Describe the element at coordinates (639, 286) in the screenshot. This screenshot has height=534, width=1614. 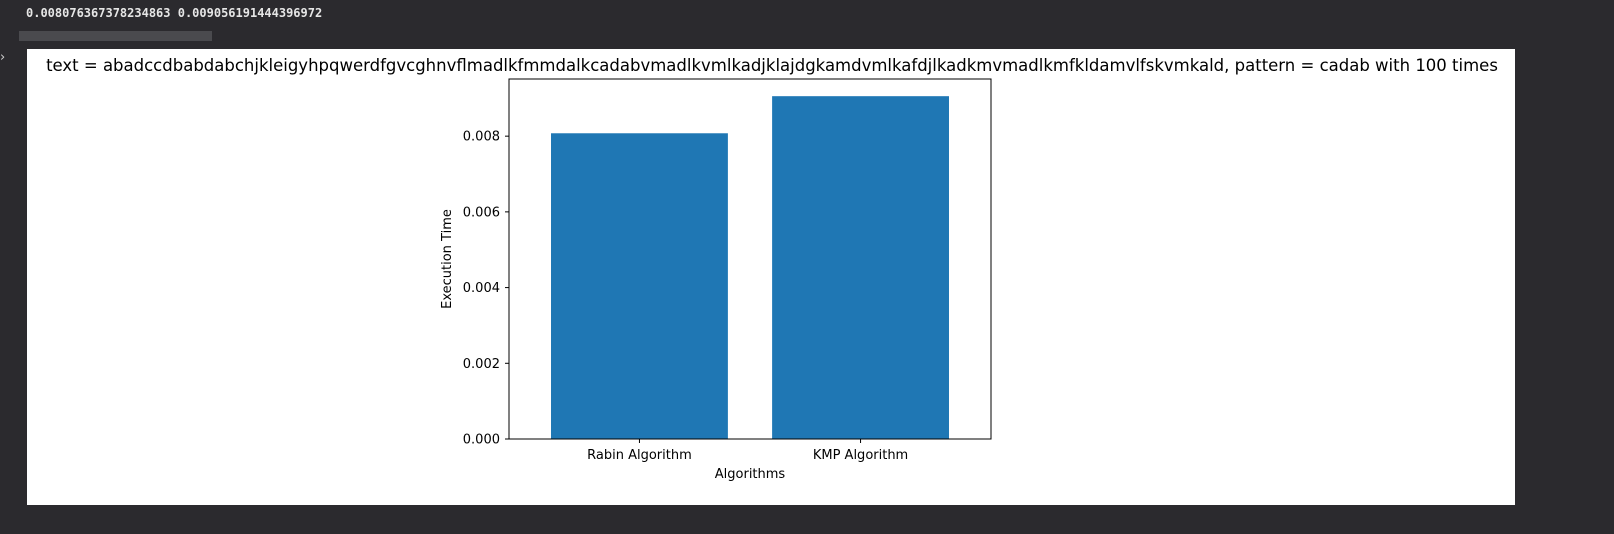
I see `bar-rabin-algorithm` at that location.